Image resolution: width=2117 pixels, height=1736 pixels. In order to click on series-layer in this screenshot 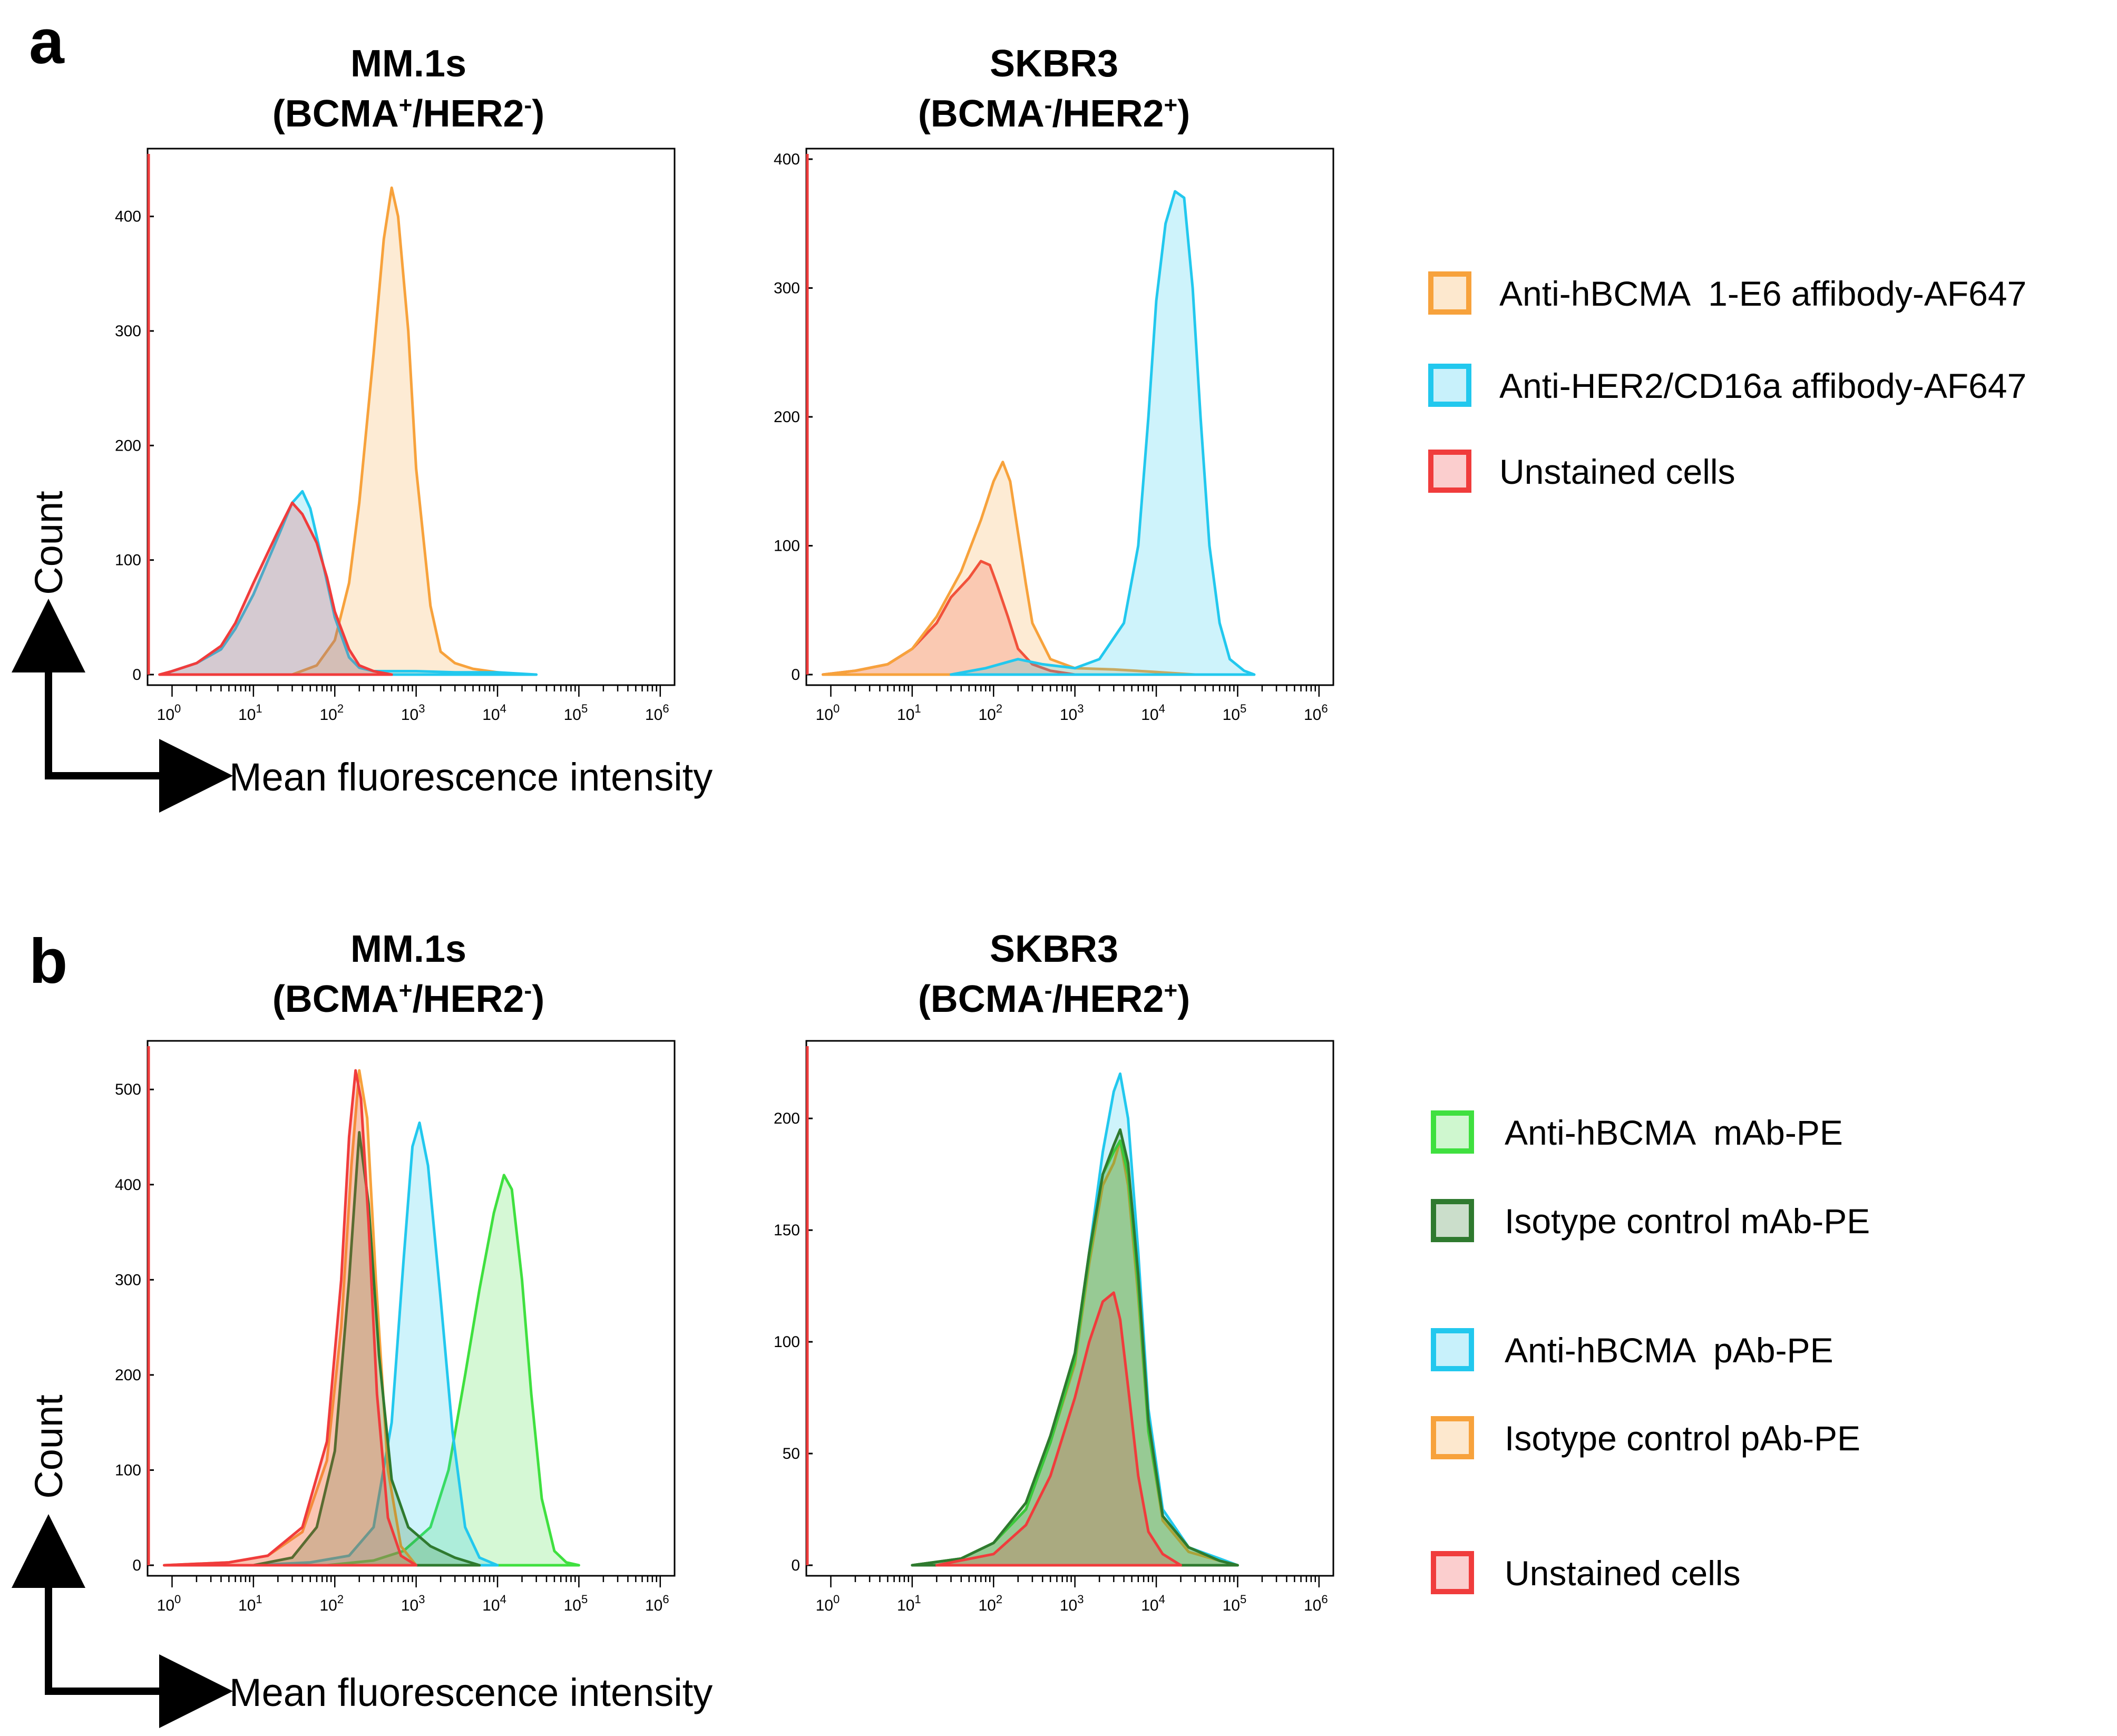, I will do `click(1075, 1319)`.